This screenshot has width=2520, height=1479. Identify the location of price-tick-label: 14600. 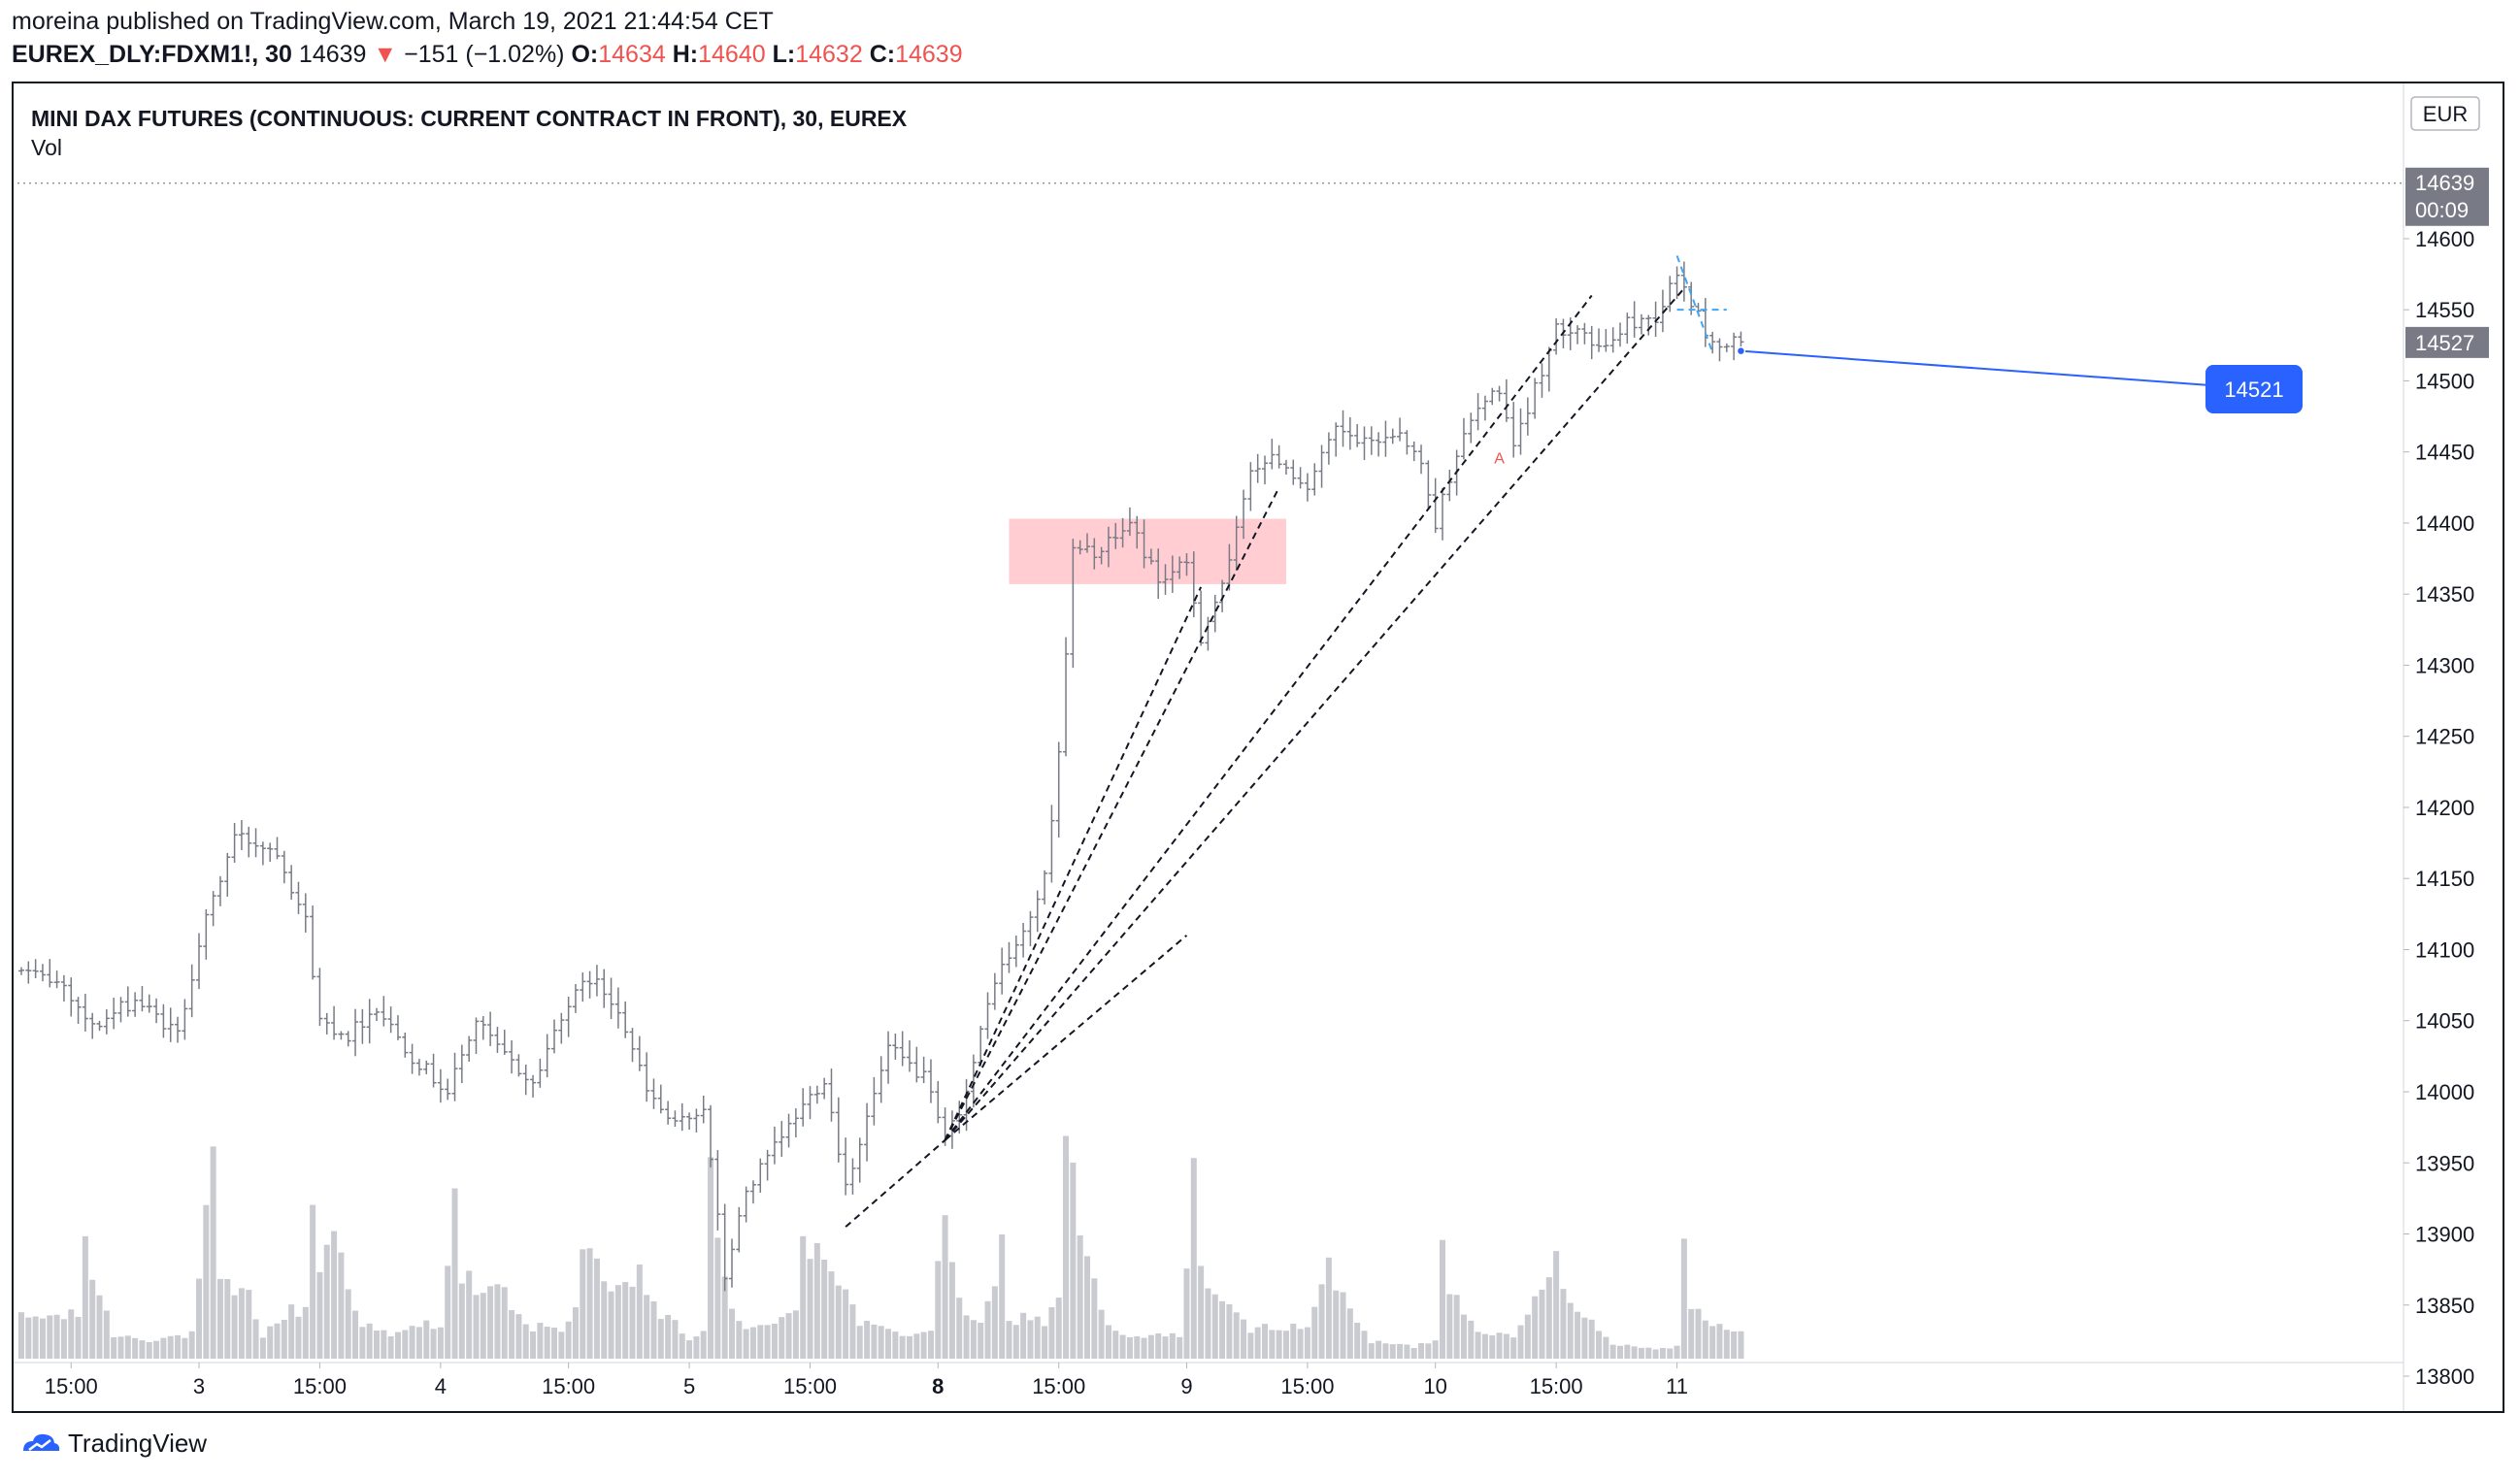
(2444, 239).